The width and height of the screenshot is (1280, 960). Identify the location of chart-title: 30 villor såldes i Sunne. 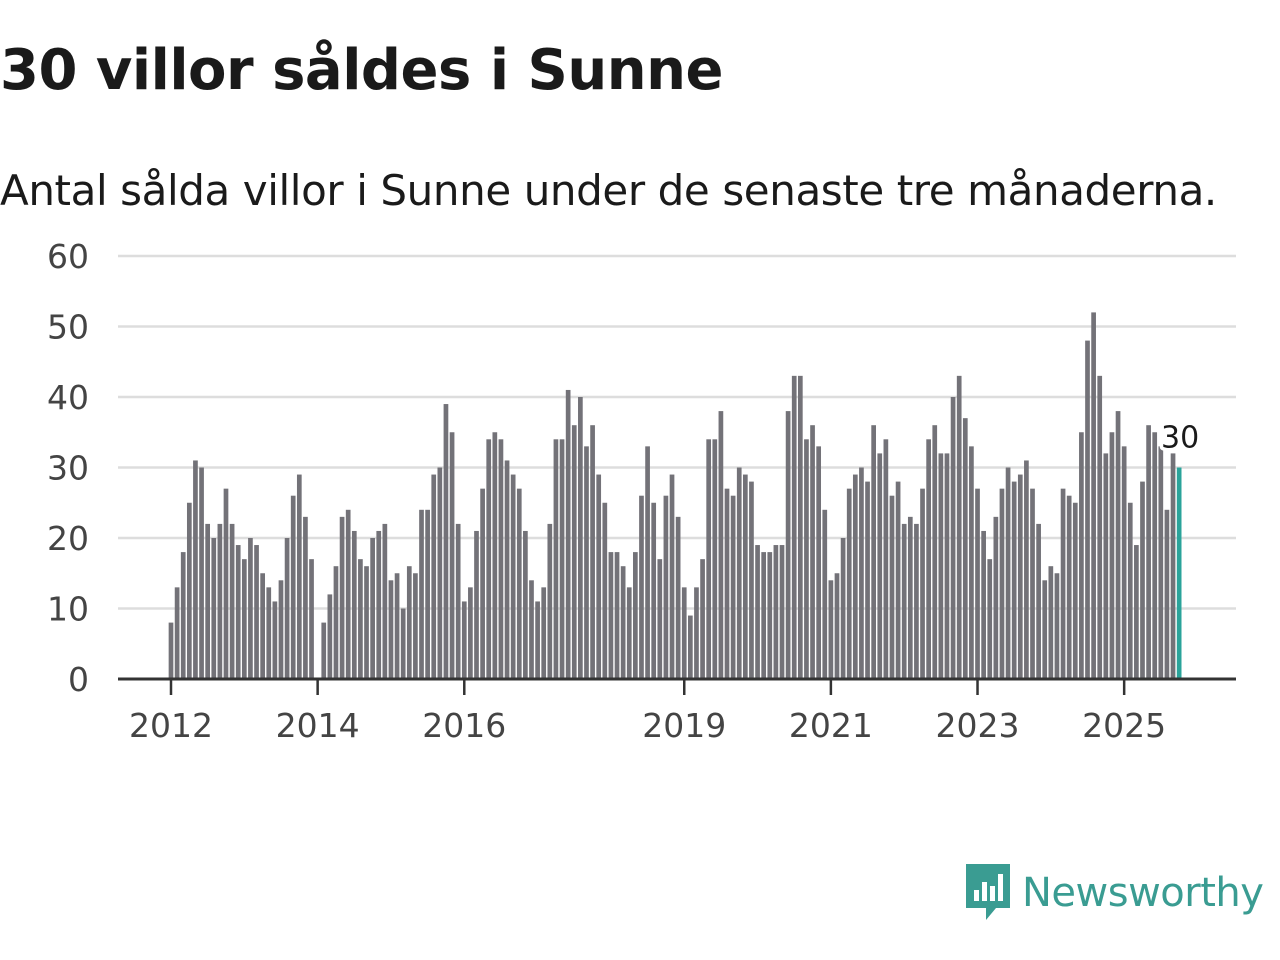
(361, 70).